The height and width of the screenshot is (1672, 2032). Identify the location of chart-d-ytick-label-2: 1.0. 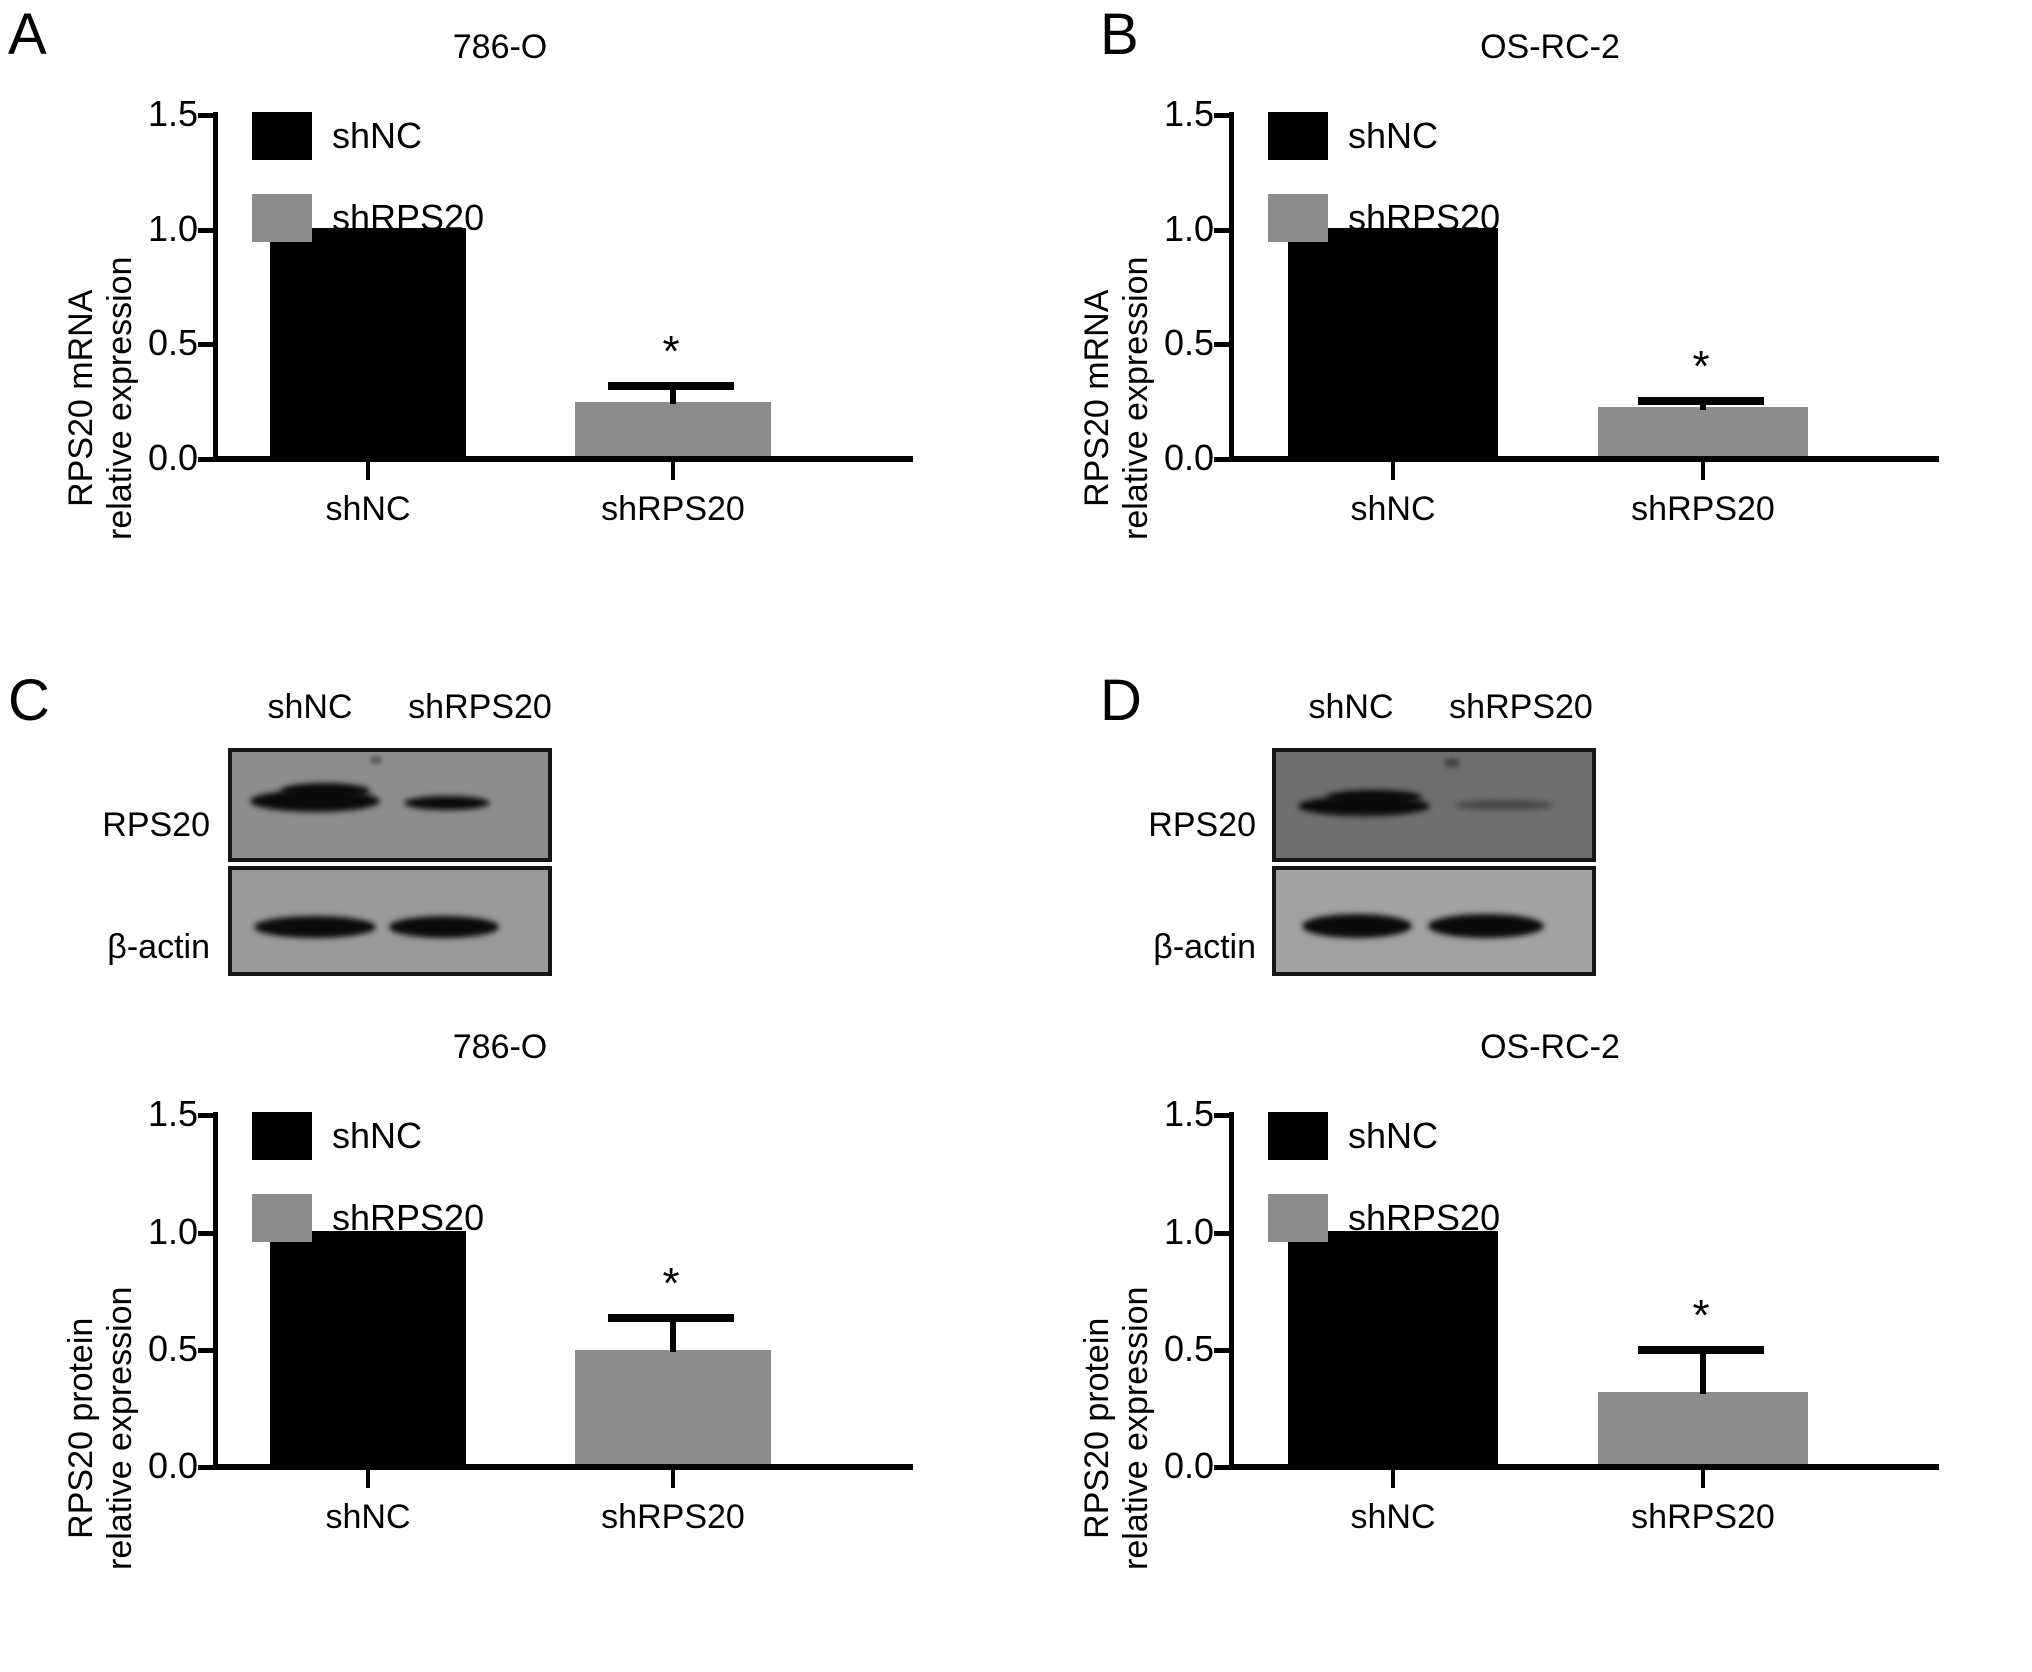
(1188, 1231).